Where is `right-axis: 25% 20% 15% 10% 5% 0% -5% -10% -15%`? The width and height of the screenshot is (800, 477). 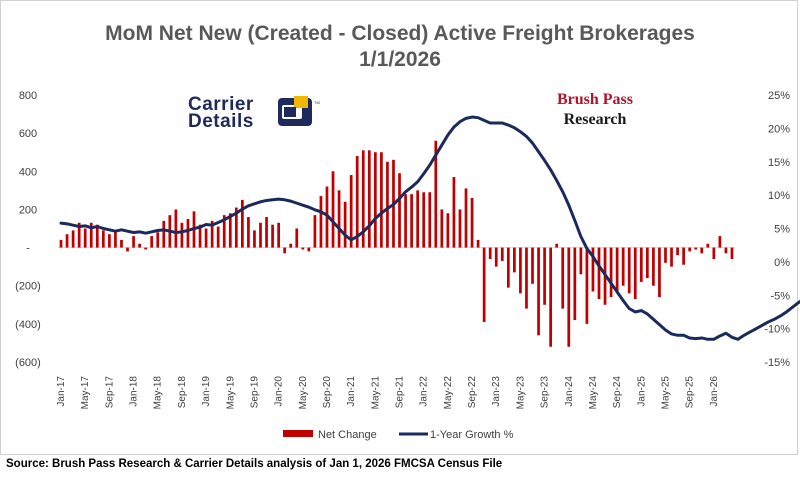
right-axis: 25% 20% 15% 10% 5% 0% -5% -10% -15% is located at coordinates (777, 229).